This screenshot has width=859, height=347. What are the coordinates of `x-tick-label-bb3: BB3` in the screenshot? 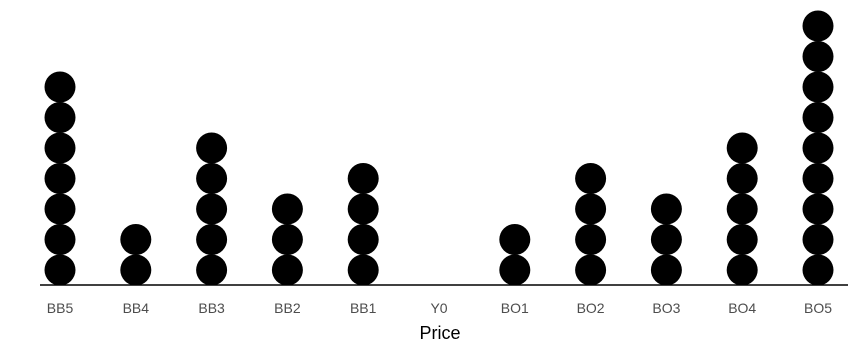 It's located at (211, 308).